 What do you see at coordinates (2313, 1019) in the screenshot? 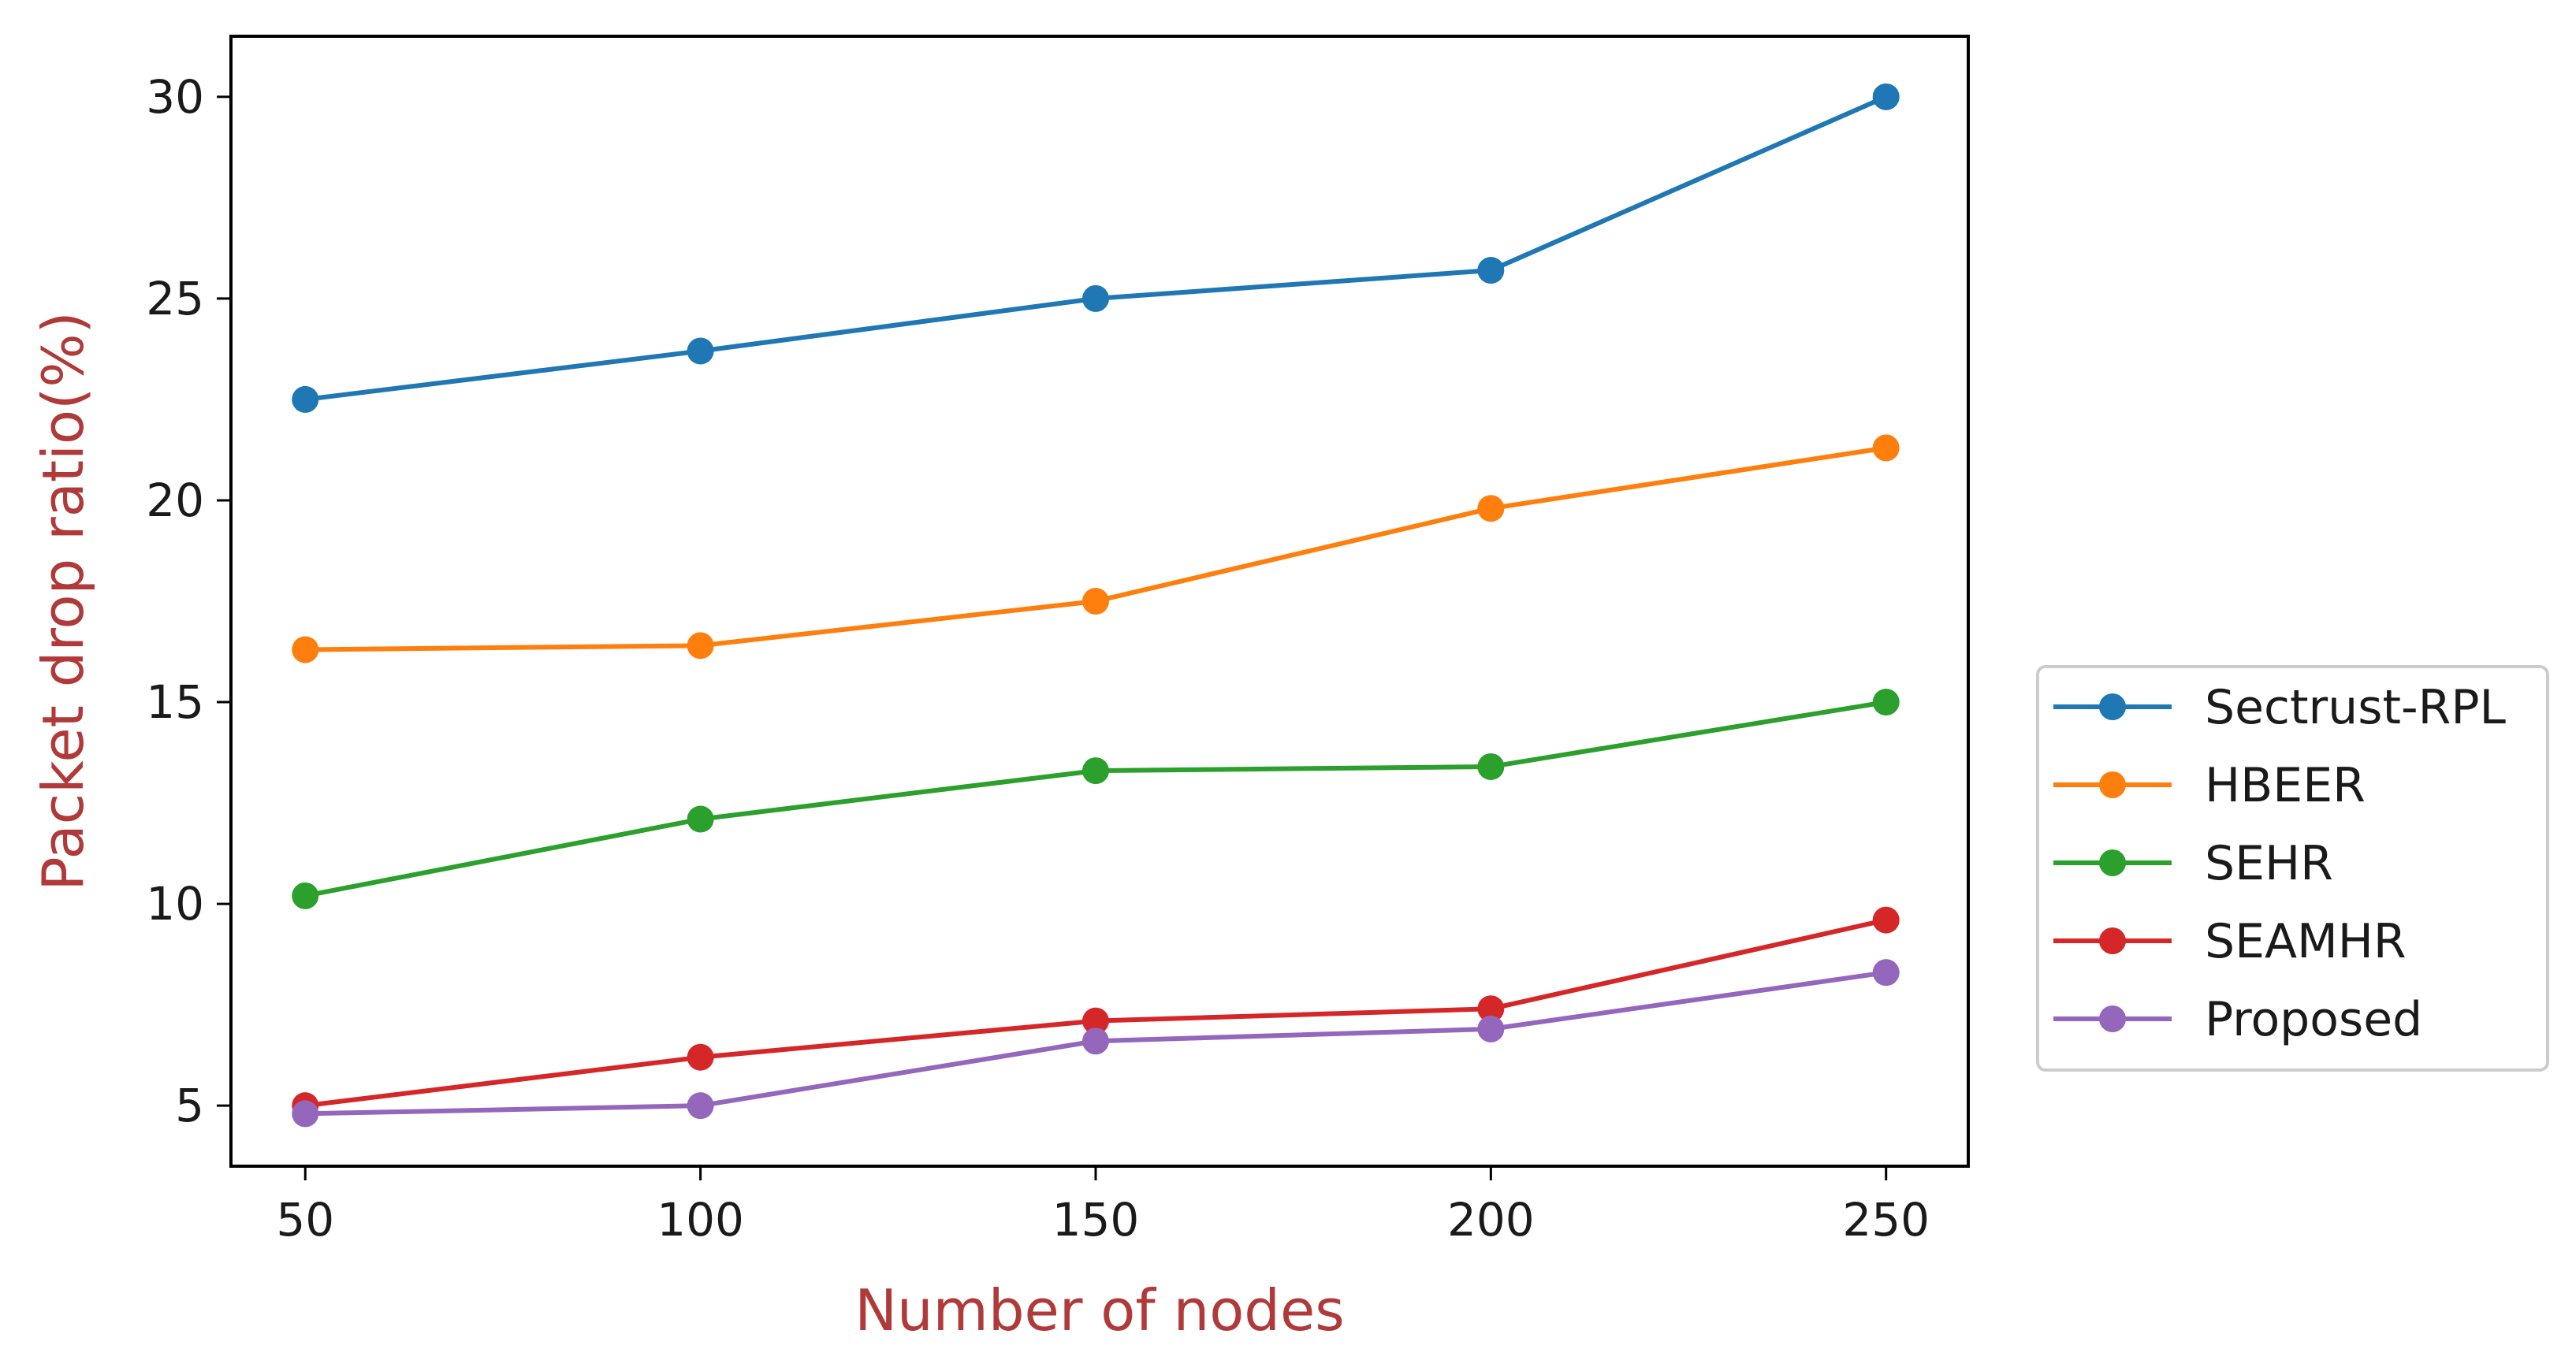
I see `legend-label: Proposed` at bounding box center [2313, 1019].